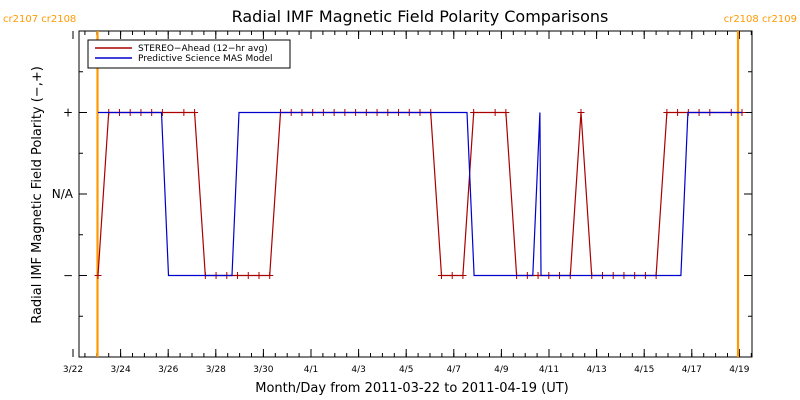 This screenshot has height=400, width=800. I want to click on y-tick-label: N/A, so click(63, 194).